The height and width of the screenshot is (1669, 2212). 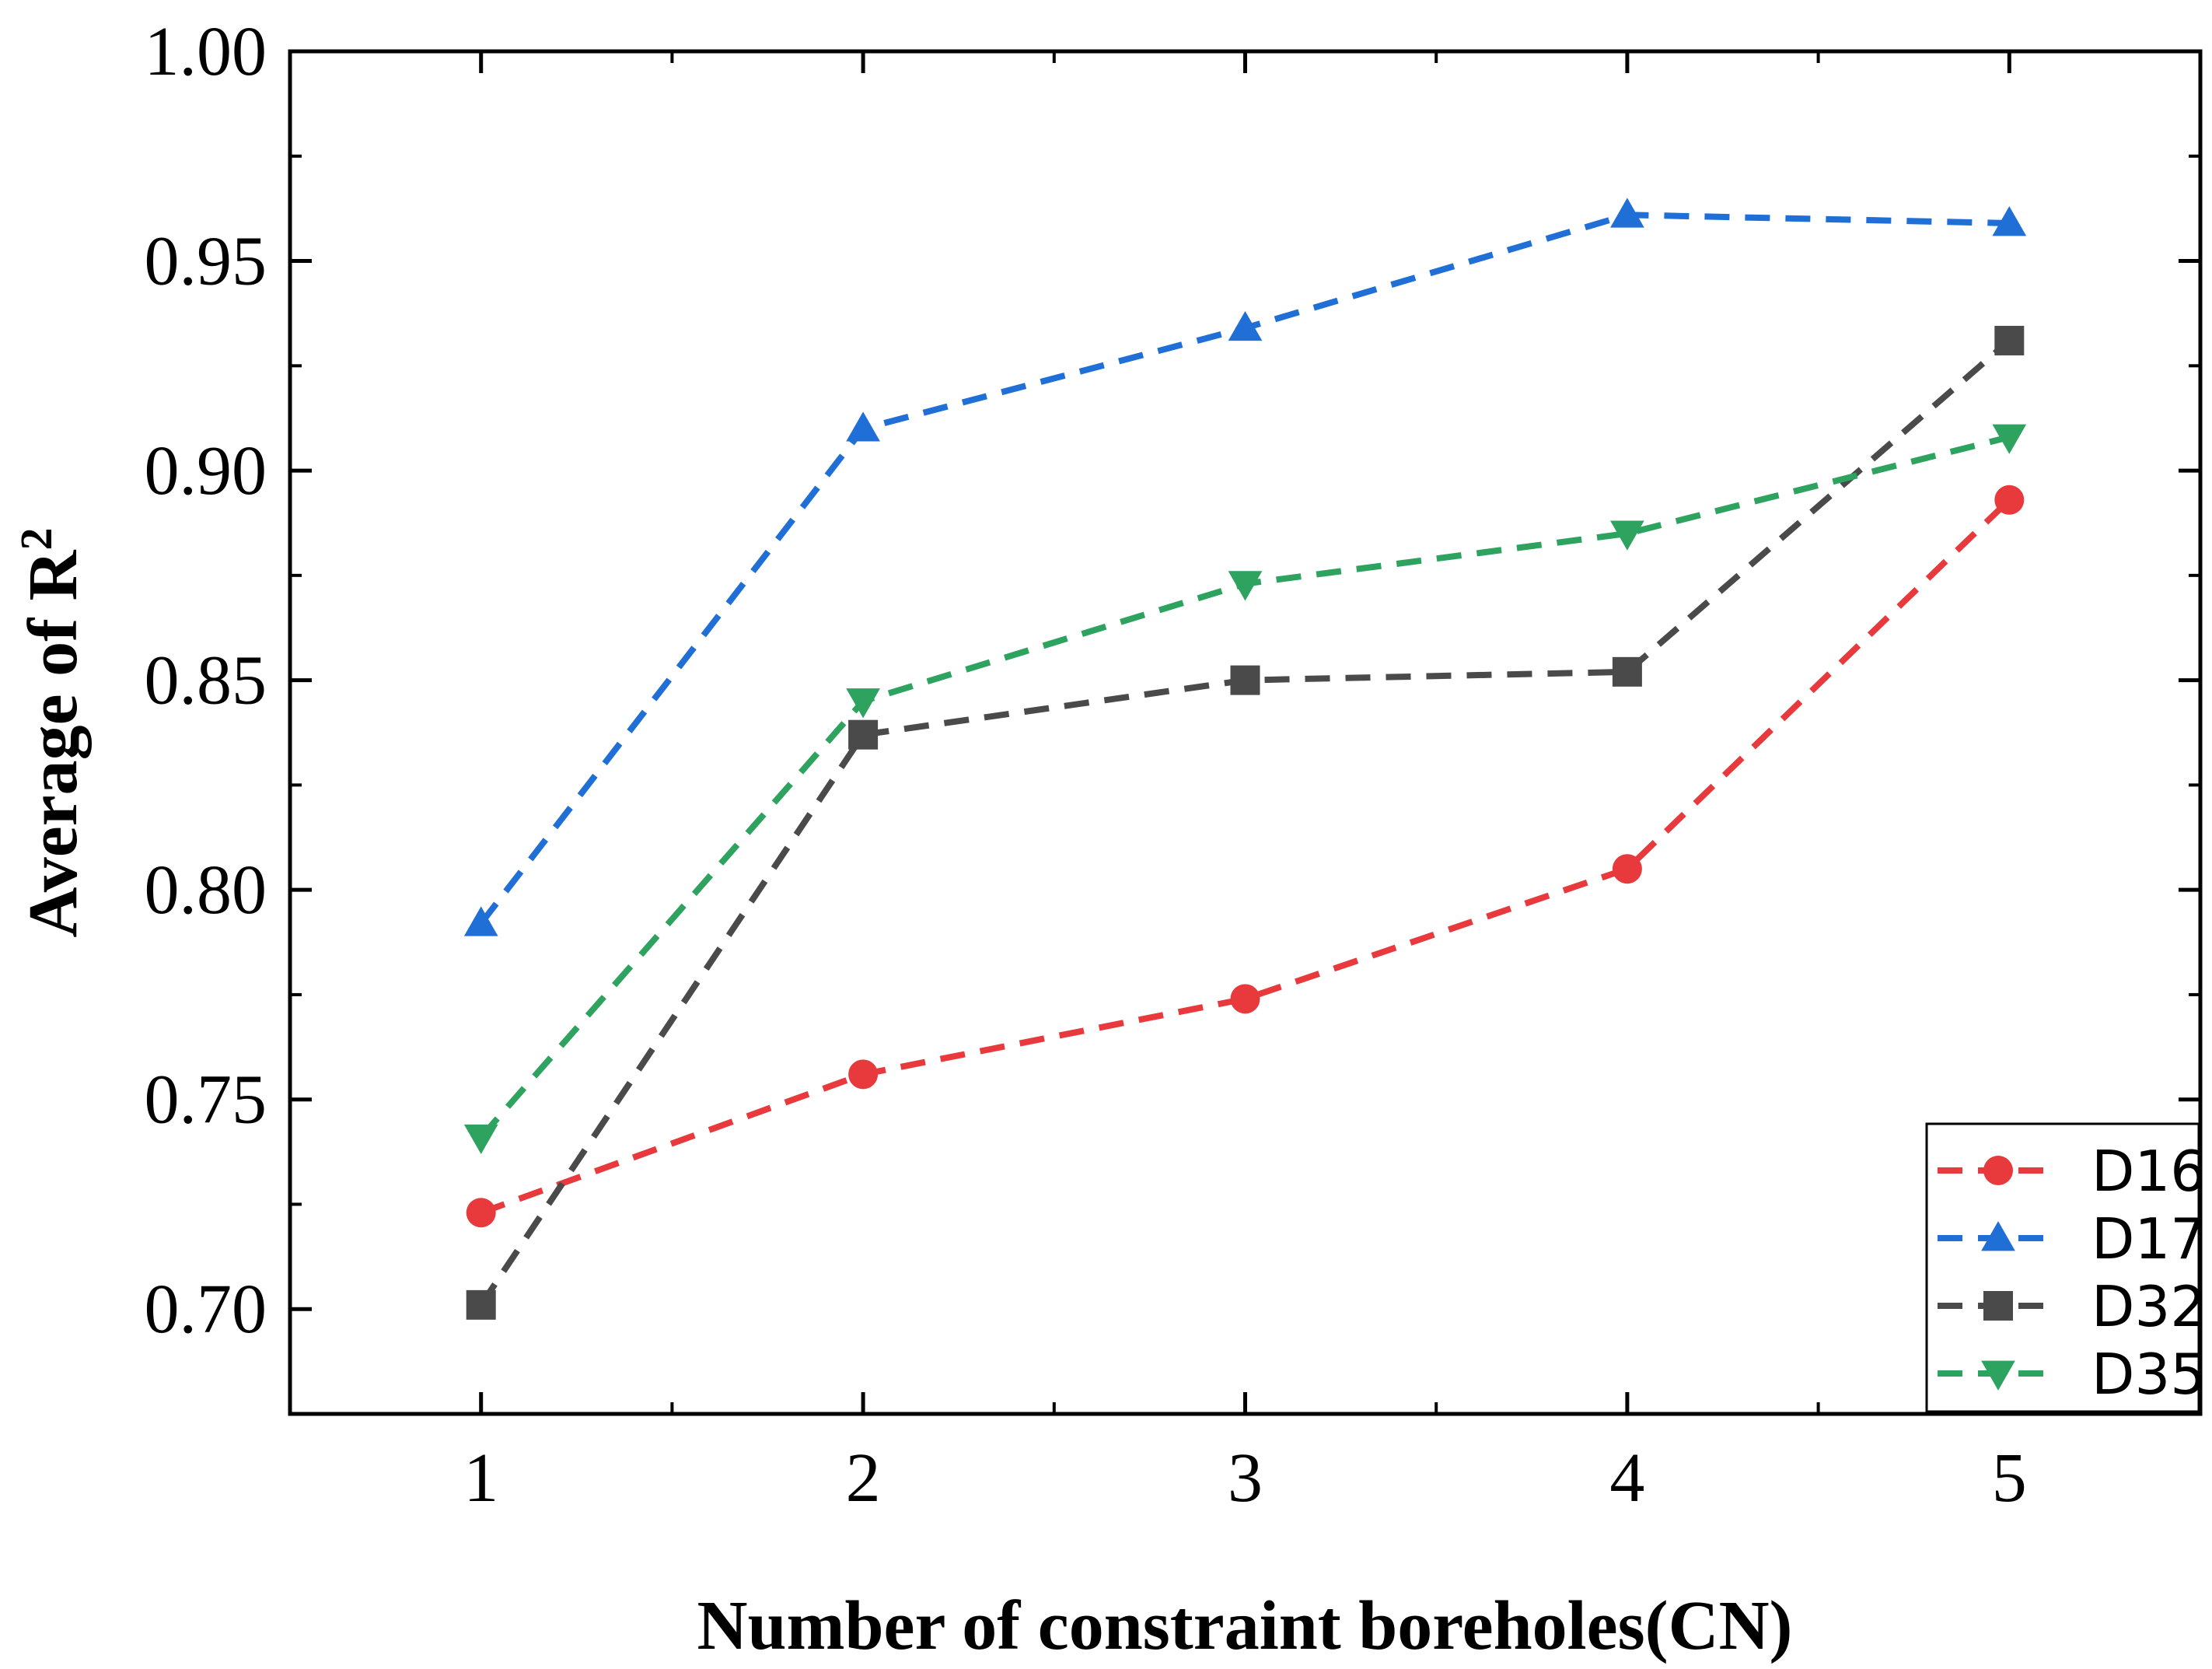 I want to click on legend-marker-d32, so click(x=1998, y=1306).